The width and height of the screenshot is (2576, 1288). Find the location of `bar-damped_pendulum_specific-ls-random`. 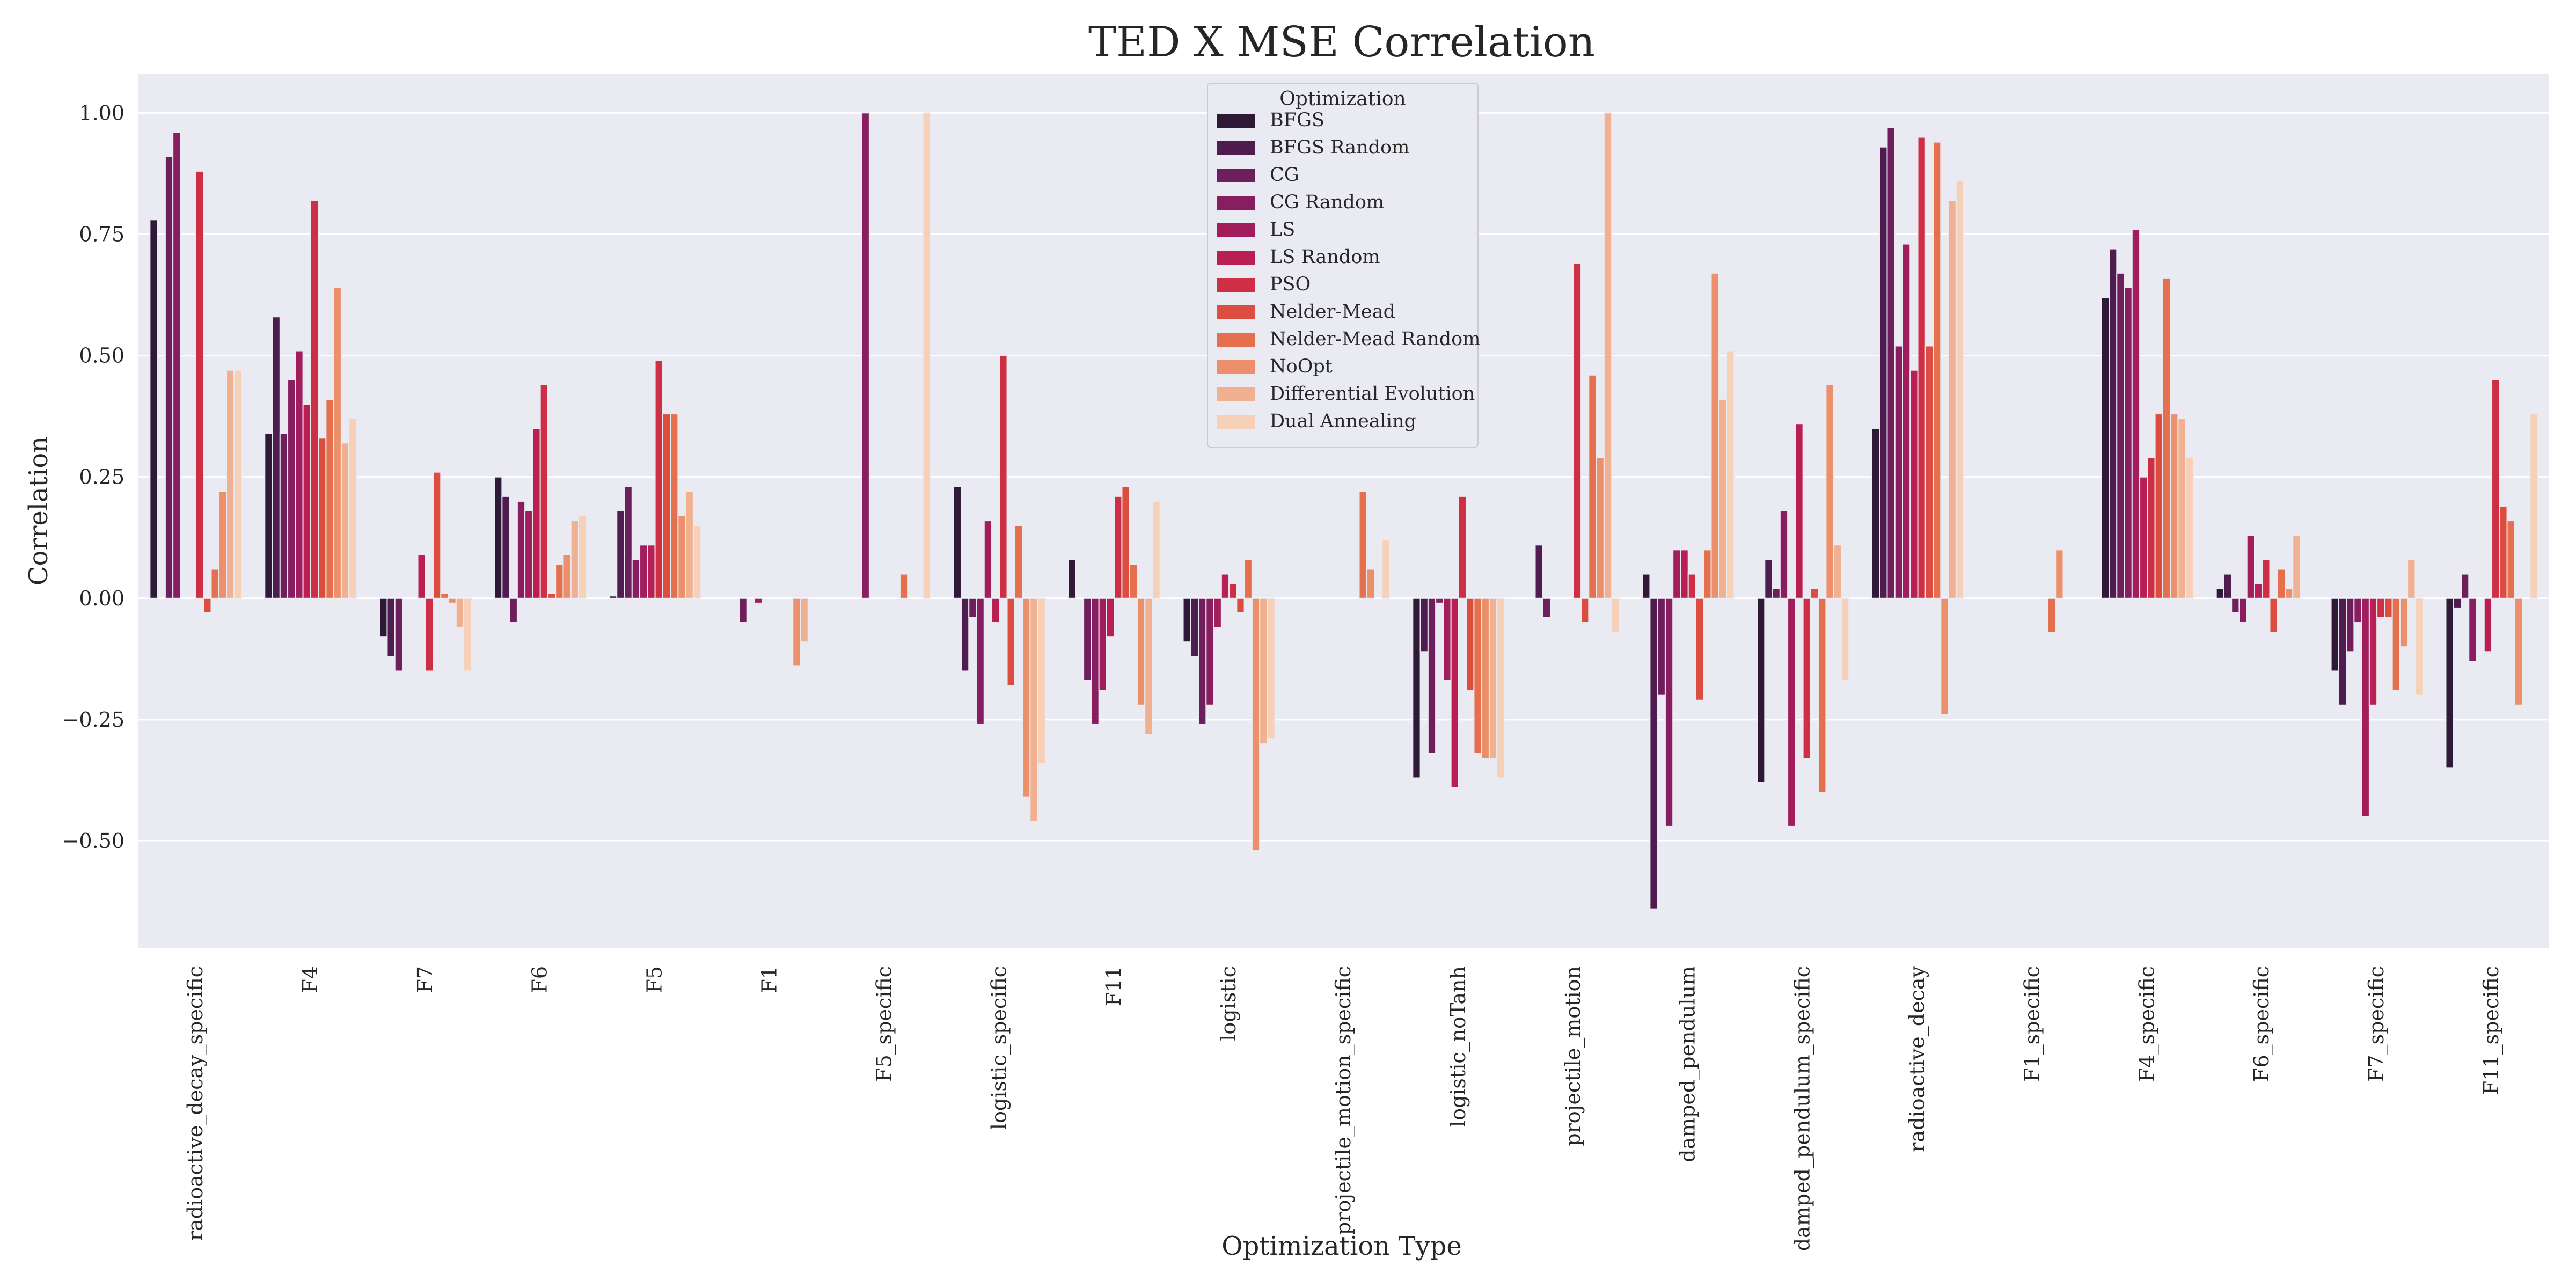

bar-damped_pendulum_specific-ls-random is located at coordinates (1799, 511).